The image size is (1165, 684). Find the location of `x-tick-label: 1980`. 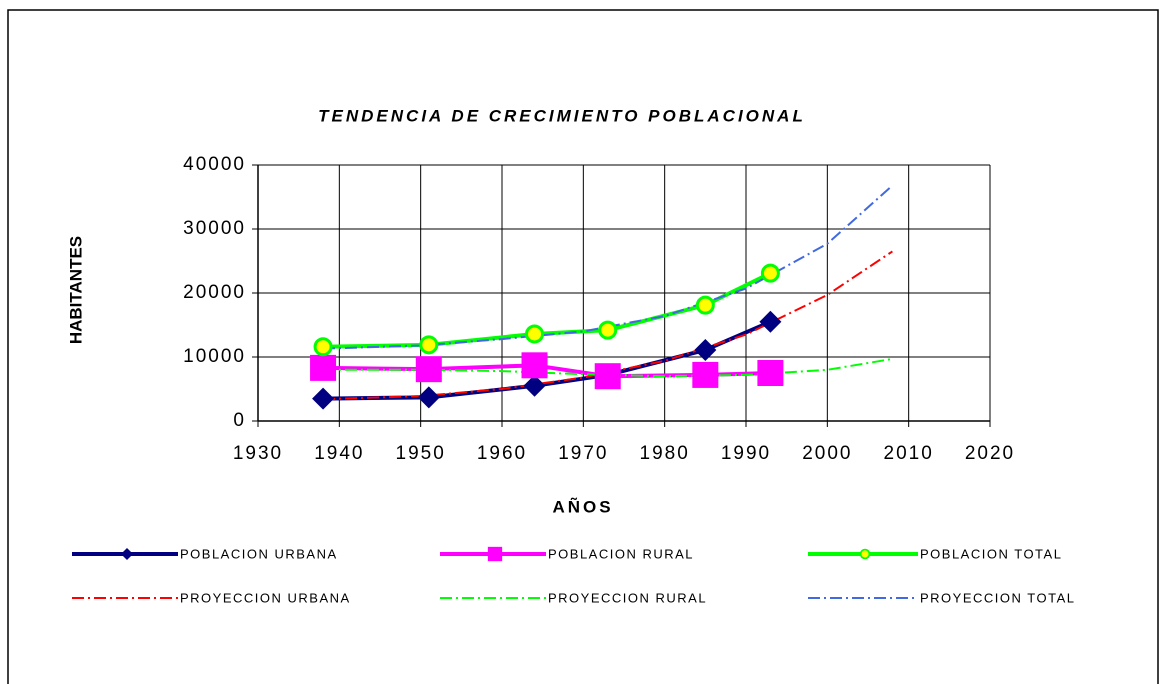

x-tick-label: 1980 is located at coordinates (665, 453).